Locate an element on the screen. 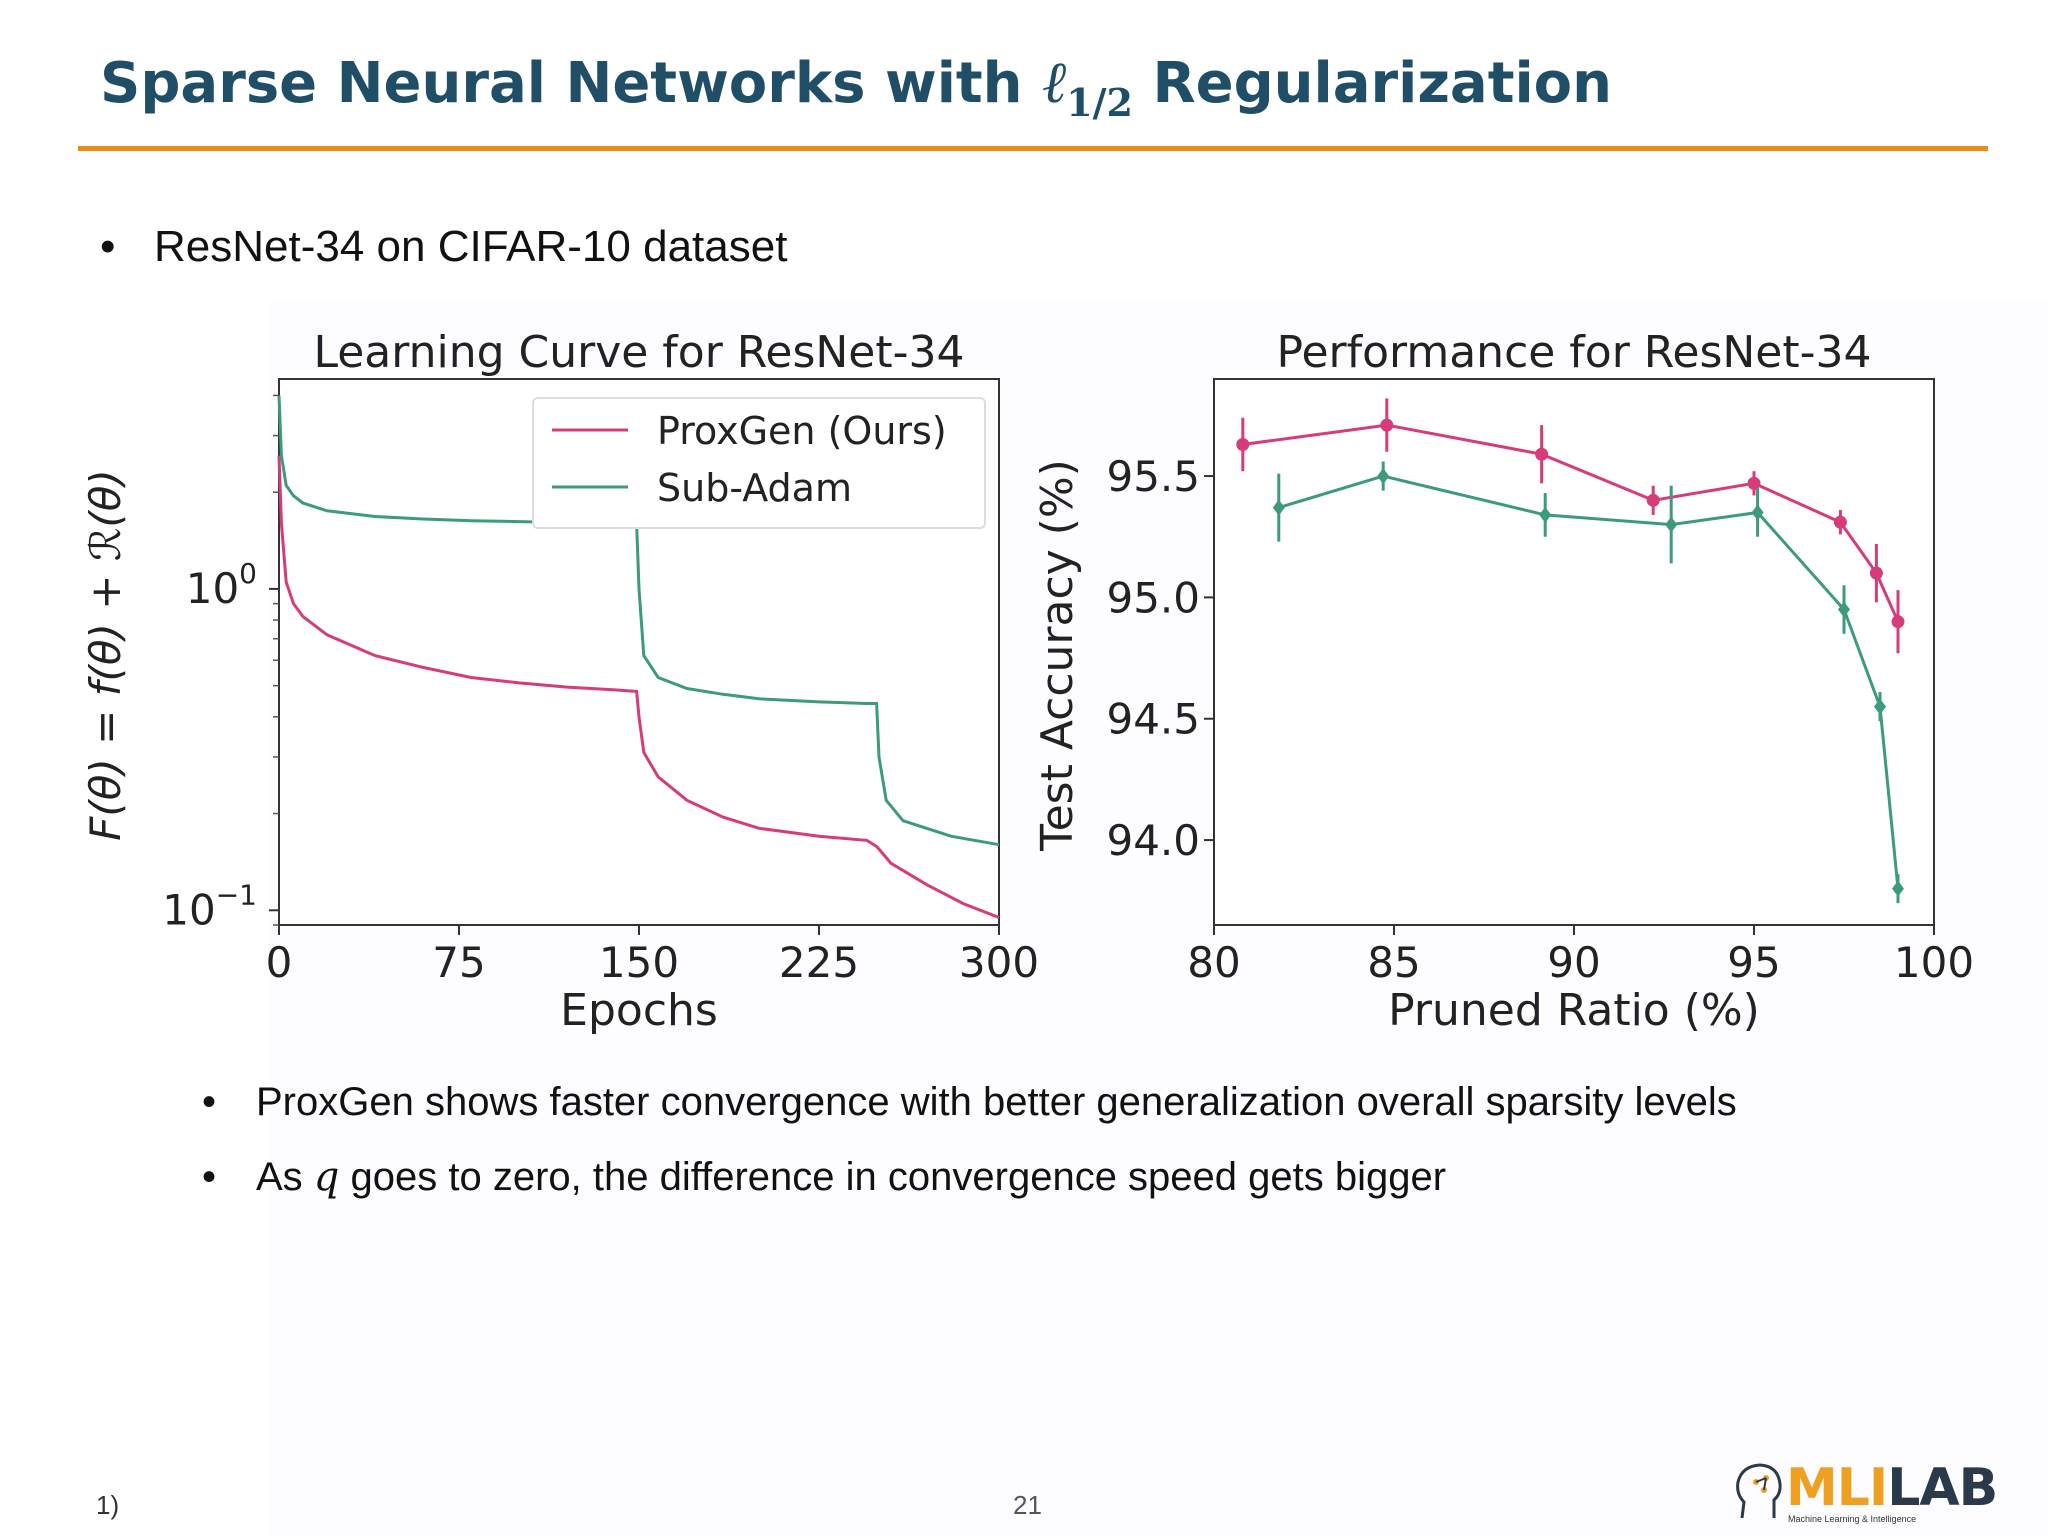  footnote-marker: 1) is located at coordinates (108, 1505).